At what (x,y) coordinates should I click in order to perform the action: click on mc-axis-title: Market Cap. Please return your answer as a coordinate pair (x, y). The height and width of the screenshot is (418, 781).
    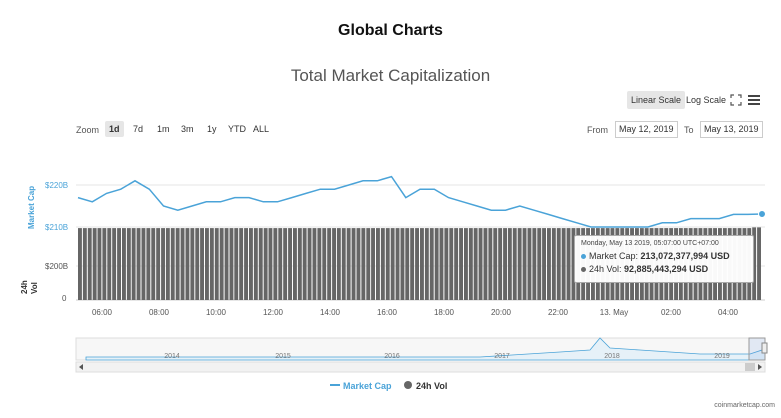
    Looking at the image, I should click on (31, 207).